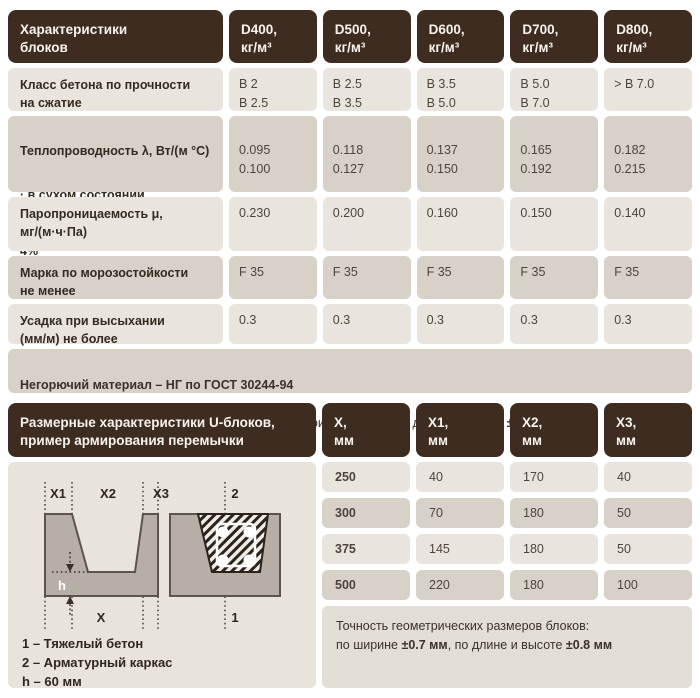 The width and height of the screenshot is (700, 698). What do you see at coordinates (157, 385) in the screenshot?
I see `footnote-line-1: Негорючий материал – НГ по ГОСТ 30244-94` at bounding box center [157, 385].